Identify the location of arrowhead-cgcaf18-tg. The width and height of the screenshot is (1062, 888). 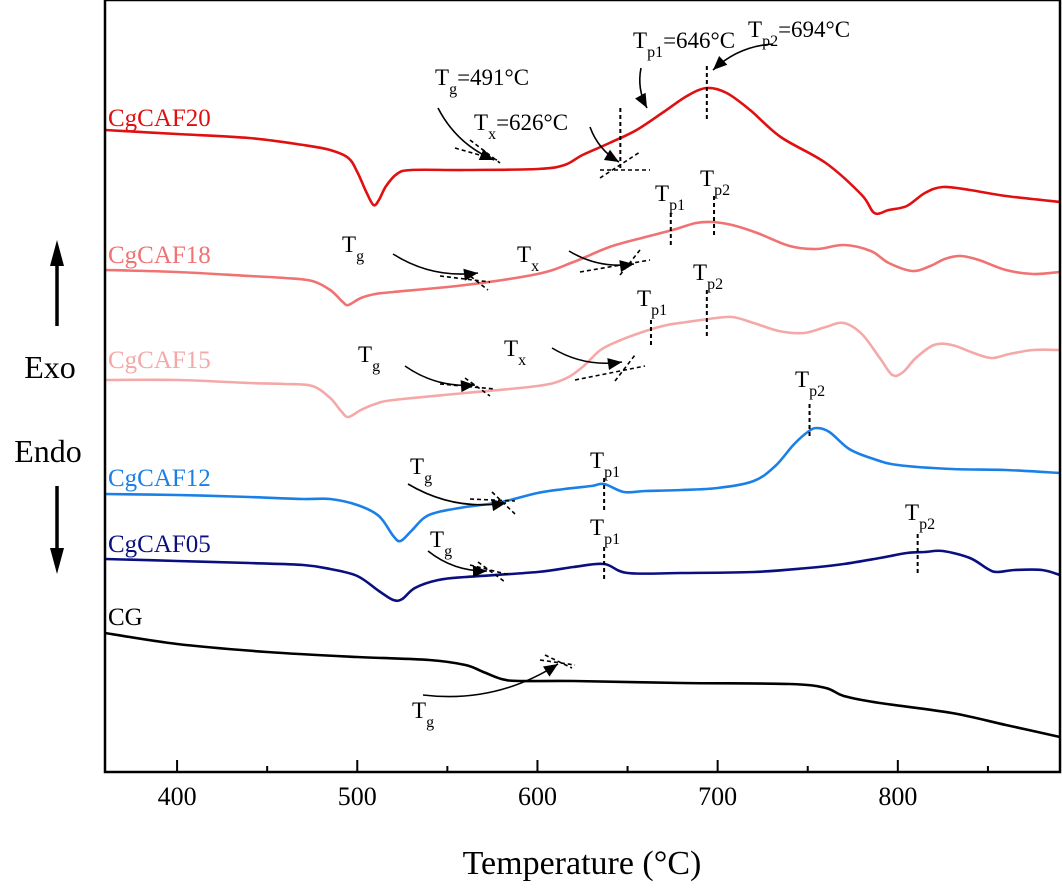
(470, 274).